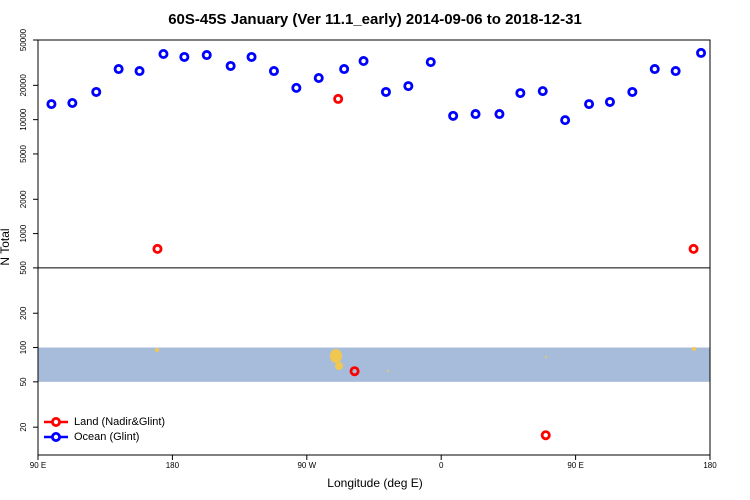  Describe the element at coordinates (441, 465) in the screenshot. I see `x-tick-label: 0` at that location.